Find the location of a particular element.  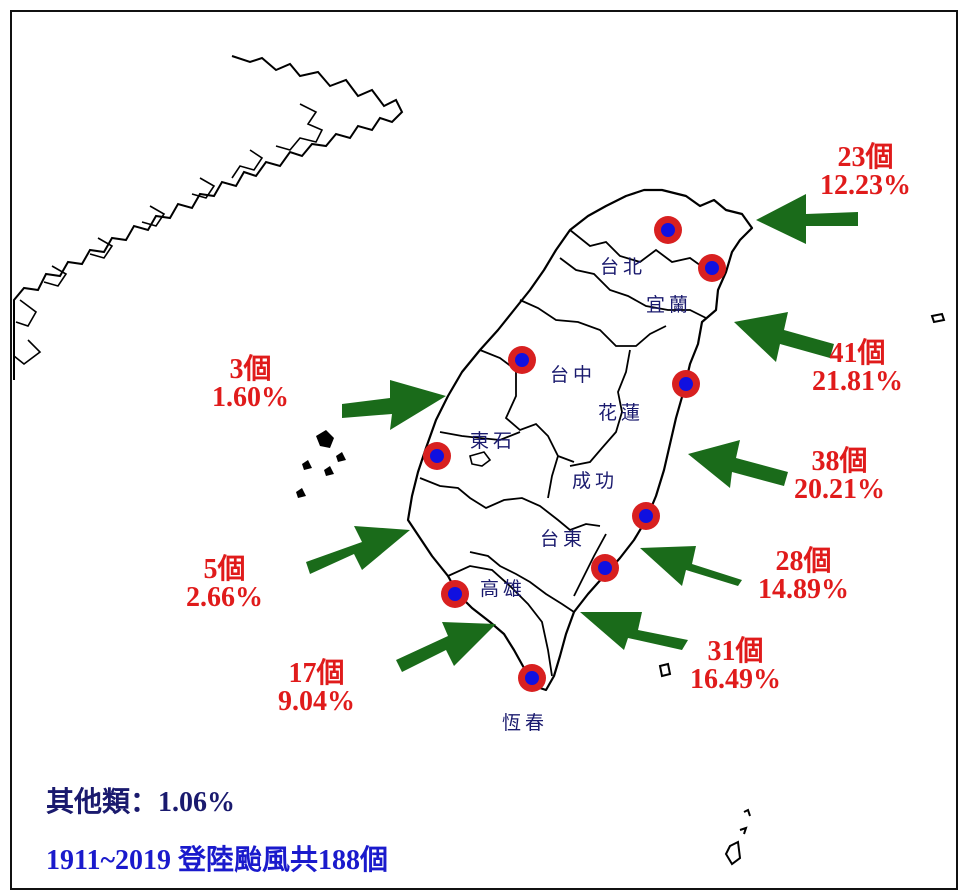

stat-chenggong-taitung: 28個 14.89% is located at coordinates (803, 576).